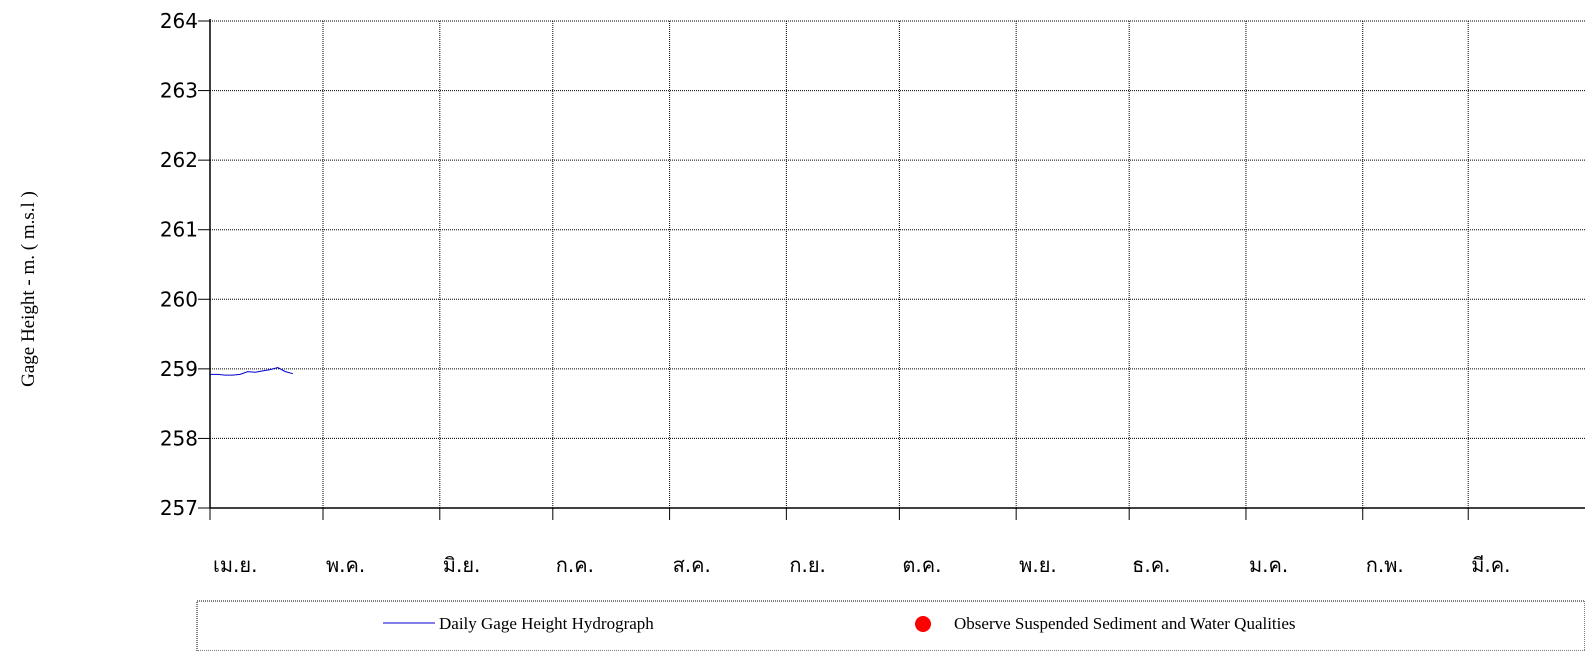  What do you see at coordinates (921, 565) in the screenshot?
I see `month-label: ต.ค.` at bounding box center [921, 565].